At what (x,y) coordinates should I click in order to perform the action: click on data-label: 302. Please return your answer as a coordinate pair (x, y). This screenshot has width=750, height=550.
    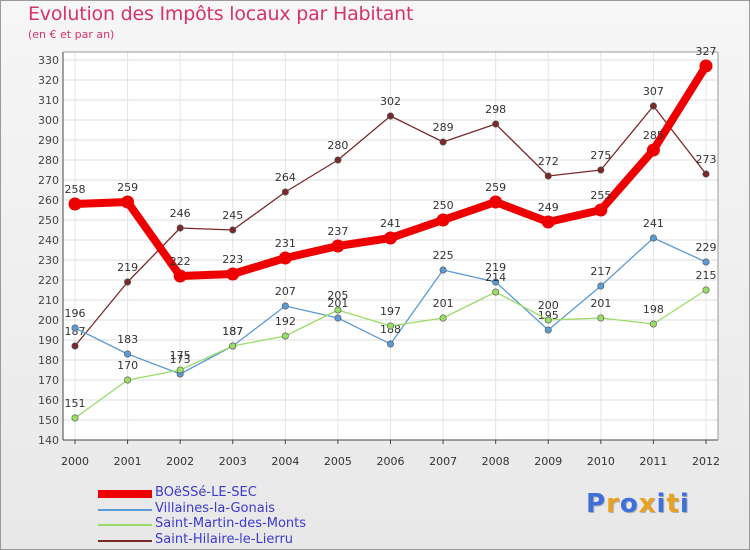
    Looking at the image, I should click on (390, 101).